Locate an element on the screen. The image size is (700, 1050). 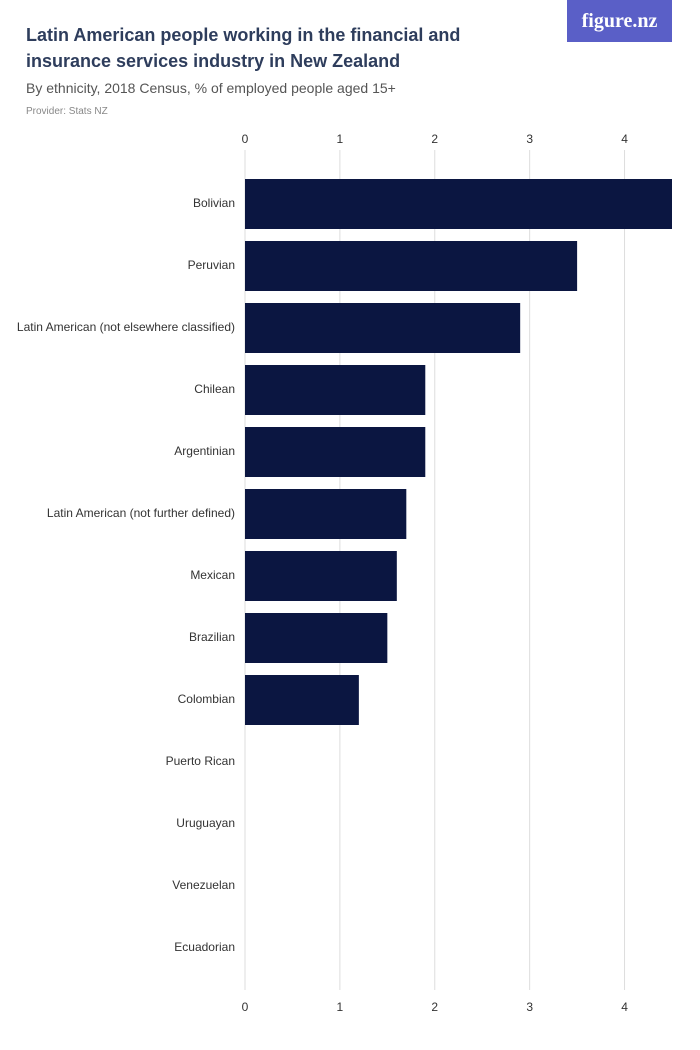
logo: figure.nz is located at coordinates (619, 21).